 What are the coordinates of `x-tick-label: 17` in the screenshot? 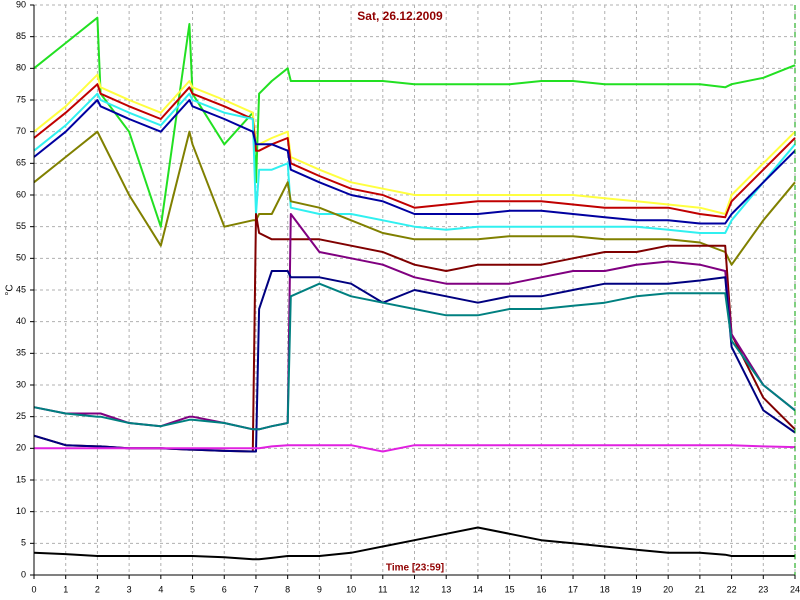 It's located at (573, 589).